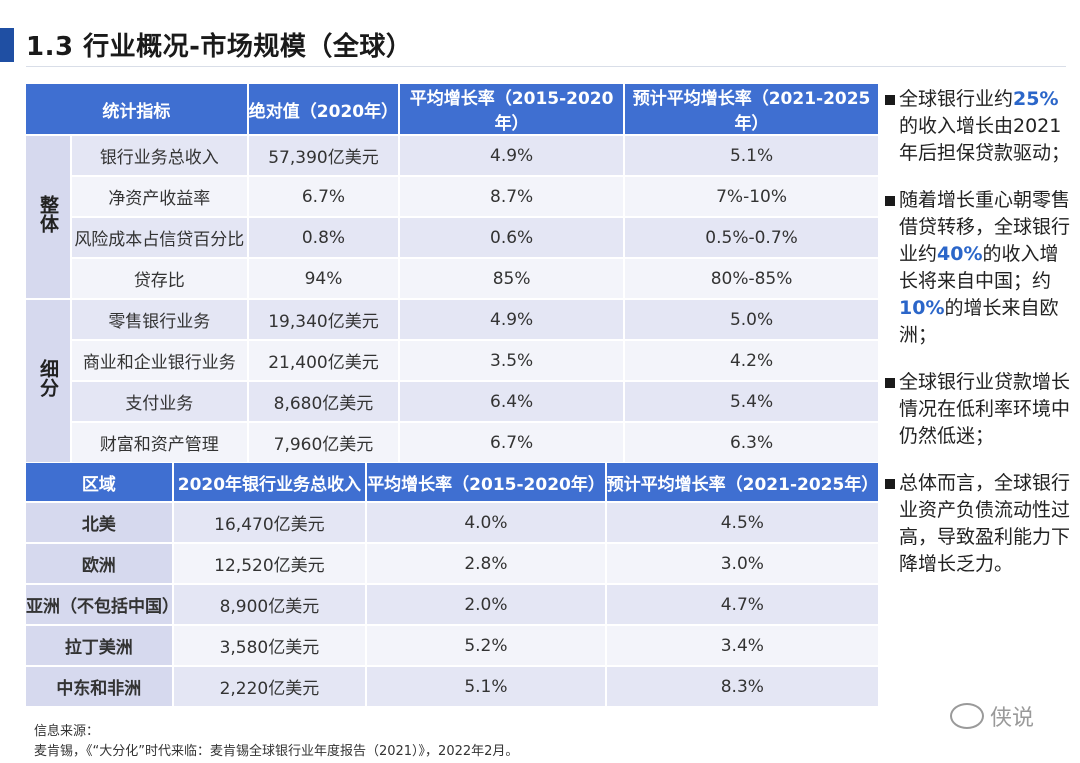 The height and width of the screenshot is (763, 1080). I want to click on table-cell: 21,400亿美元, so click(323, 360).